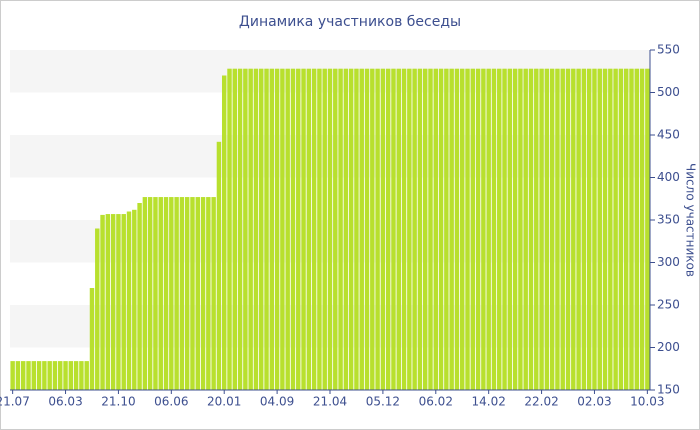 Image resolution: width=700 pixels, height=430 pixels. What do you see at coordinates (118, 402) in the screenshot?
I see `x-tick-label: 21.10` at bounding box center [118, 402].